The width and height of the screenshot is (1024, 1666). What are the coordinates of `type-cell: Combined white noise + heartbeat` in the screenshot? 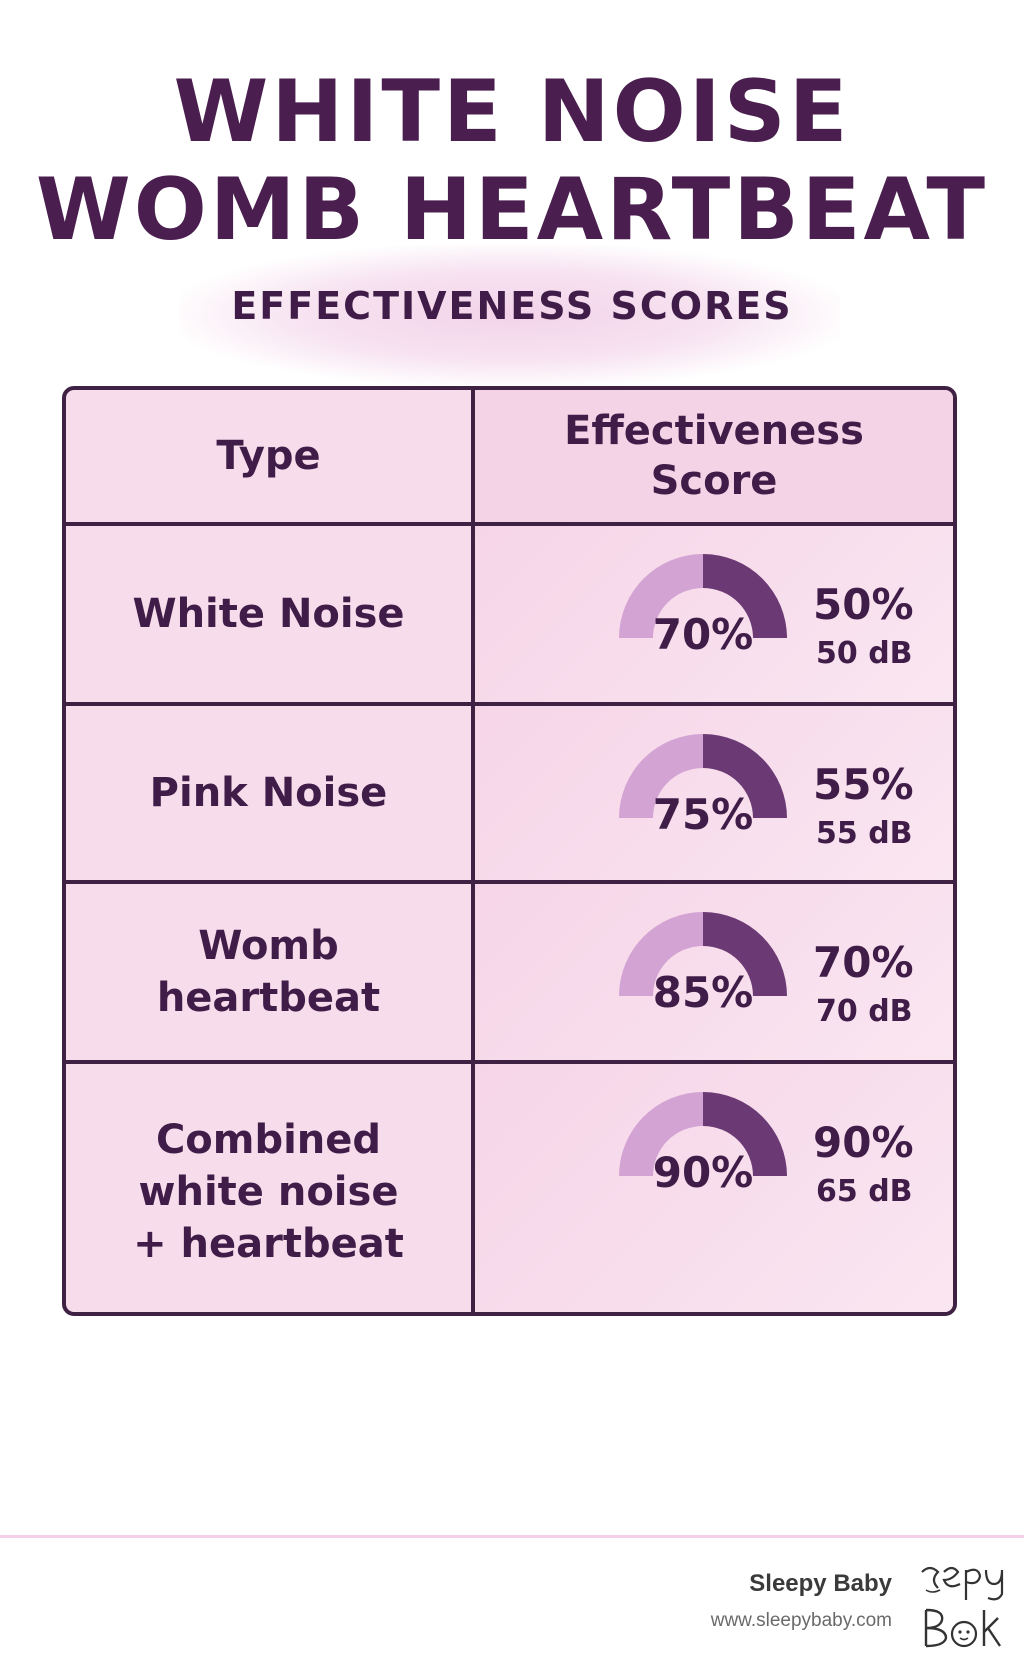 It's located at (268, 1188).